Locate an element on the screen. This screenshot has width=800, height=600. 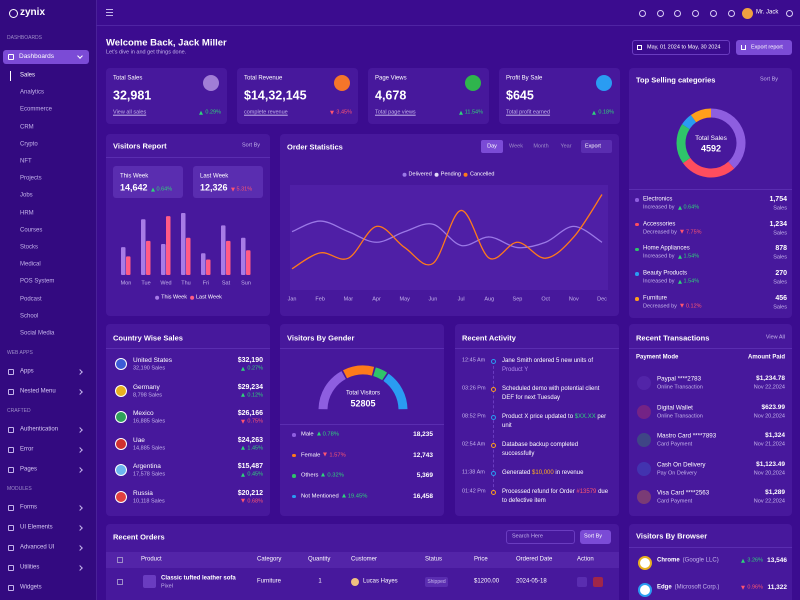
sidebar-item: Utilities is located at coordinates (30, 567).